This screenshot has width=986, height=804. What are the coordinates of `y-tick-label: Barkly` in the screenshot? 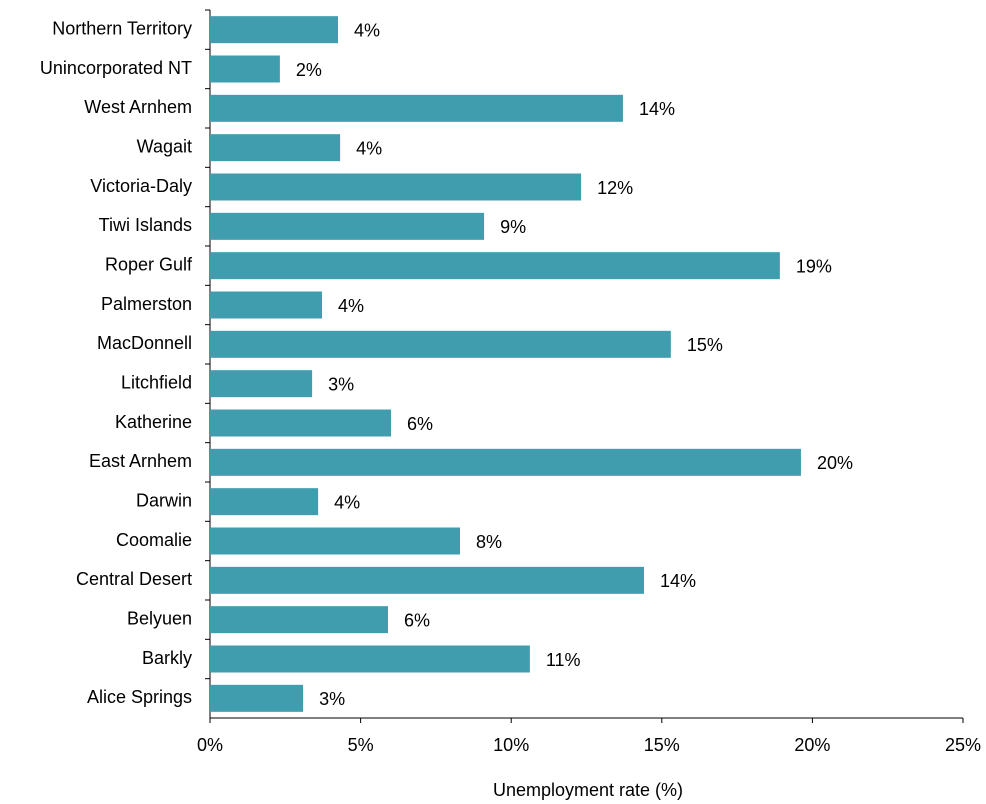 It's located at (167, 658).